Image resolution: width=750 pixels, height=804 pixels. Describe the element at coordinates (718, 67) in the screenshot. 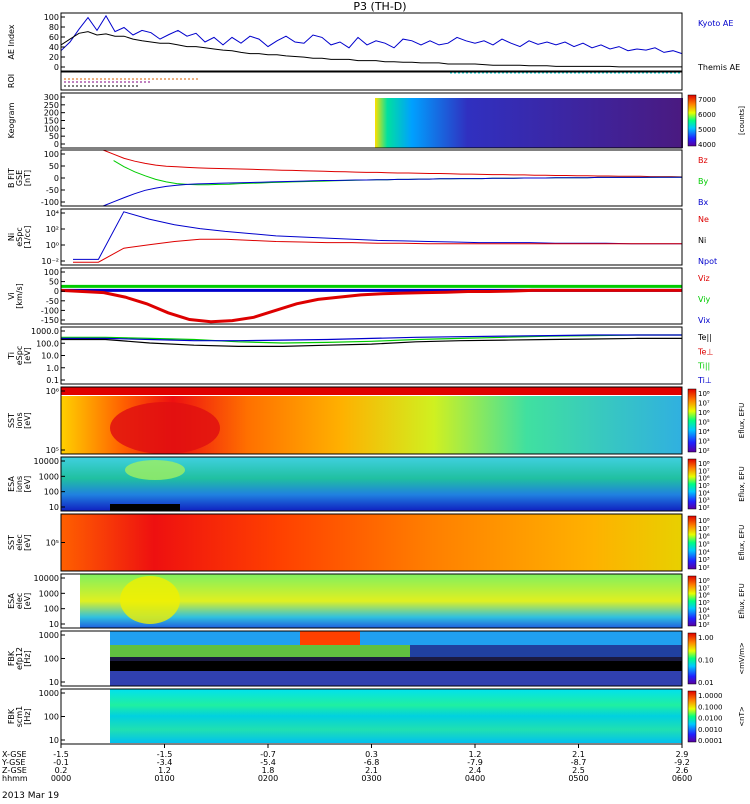

I see `ae-legend-entry: Themis AE` at that location.